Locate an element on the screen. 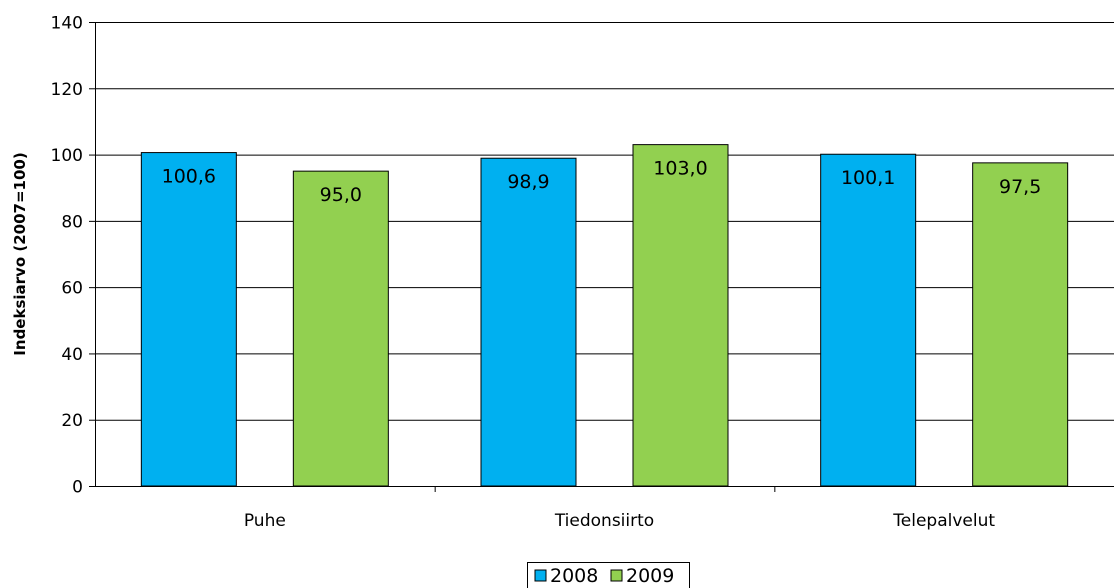 Image resolution: width=1114 pixels, height=588 pixels. bar-2009-puhe is located at coordinates (340, 328).